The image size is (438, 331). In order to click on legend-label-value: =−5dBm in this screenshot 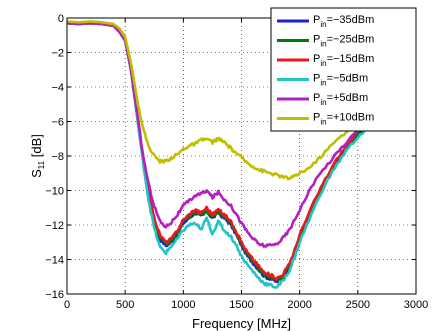, I will do `click(348, 79)`.